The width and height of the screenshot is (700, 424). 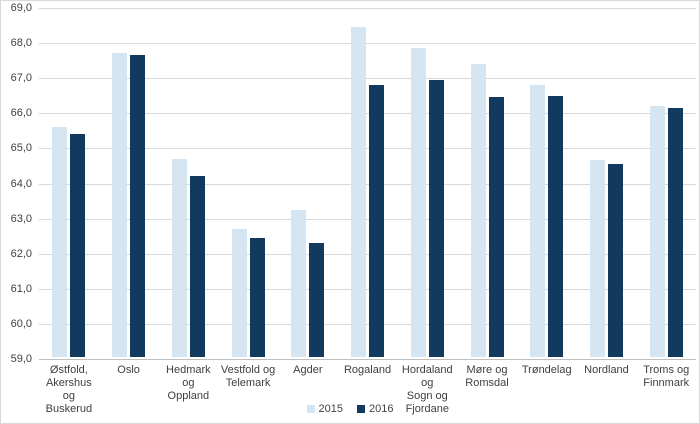 What do you see at coordinates (21, 148) in the screenshot?
I see `y-tick-label: 65,0` at bounding box center [21, 148].